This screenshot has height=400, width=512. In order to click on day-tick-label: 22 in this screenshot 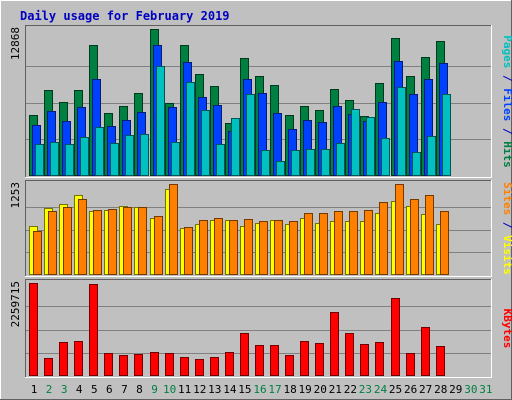, I will do `click(350, 389)`.